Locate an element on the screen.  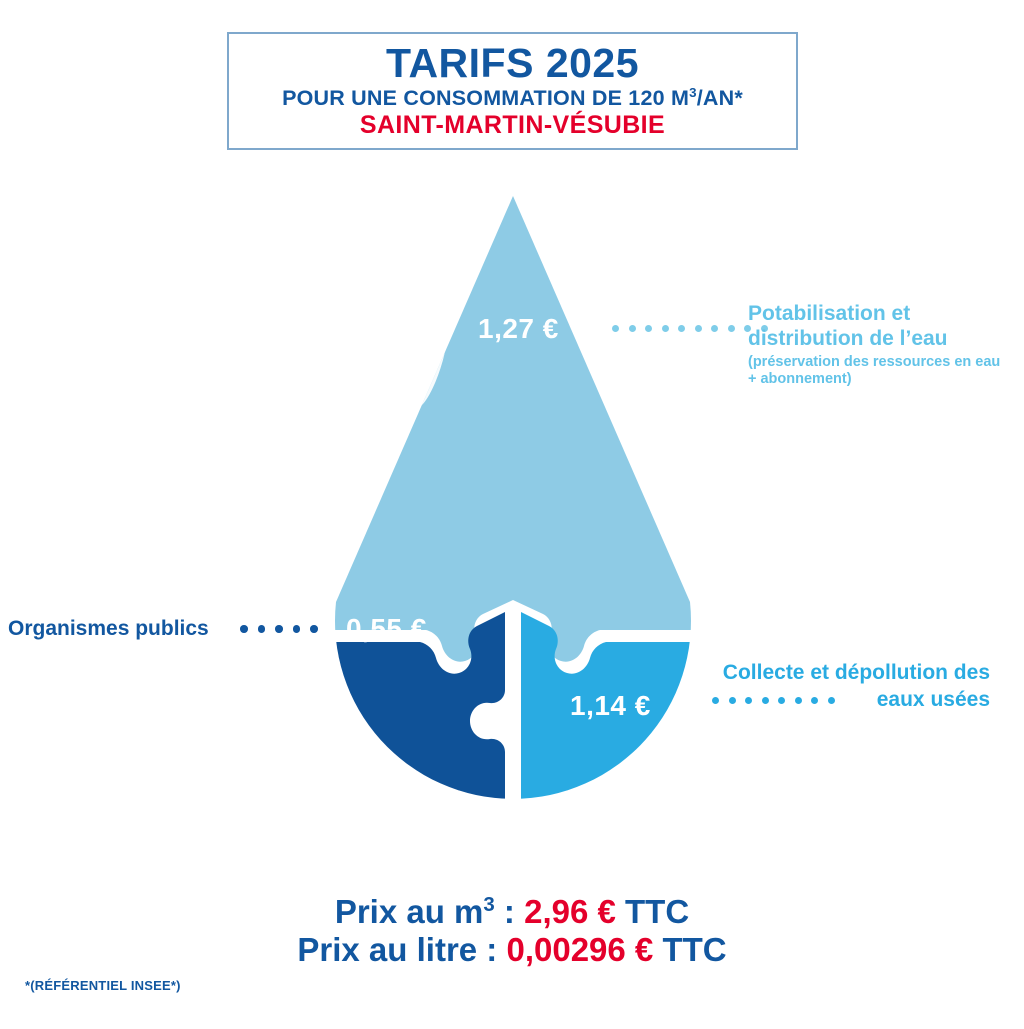
city-name: SAINT-MARTIN-VÉSUBIE is located at coordinates (512, 125).